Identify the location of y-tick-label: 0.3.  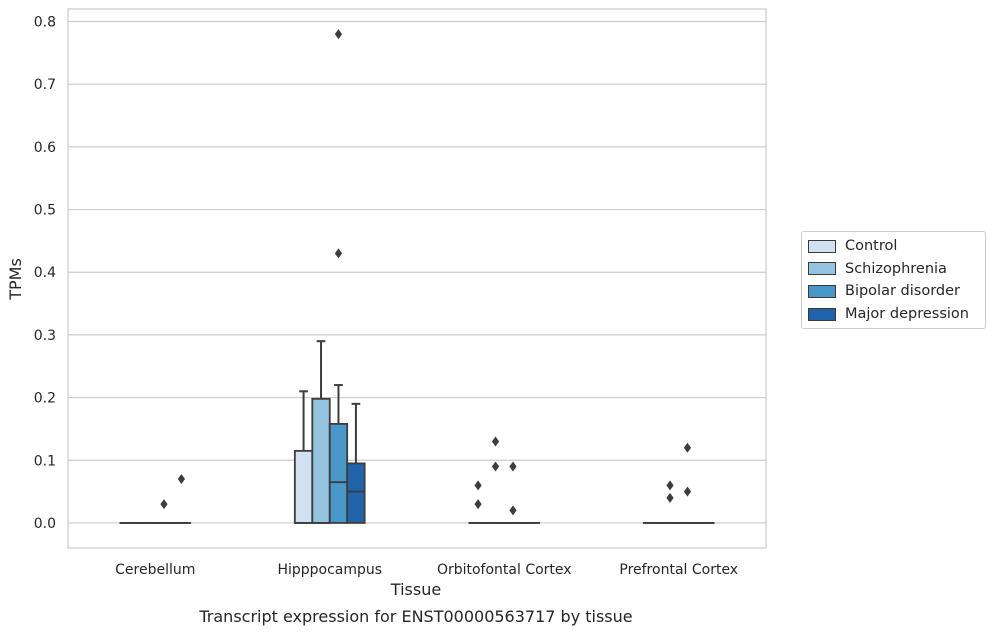
(45, 336).